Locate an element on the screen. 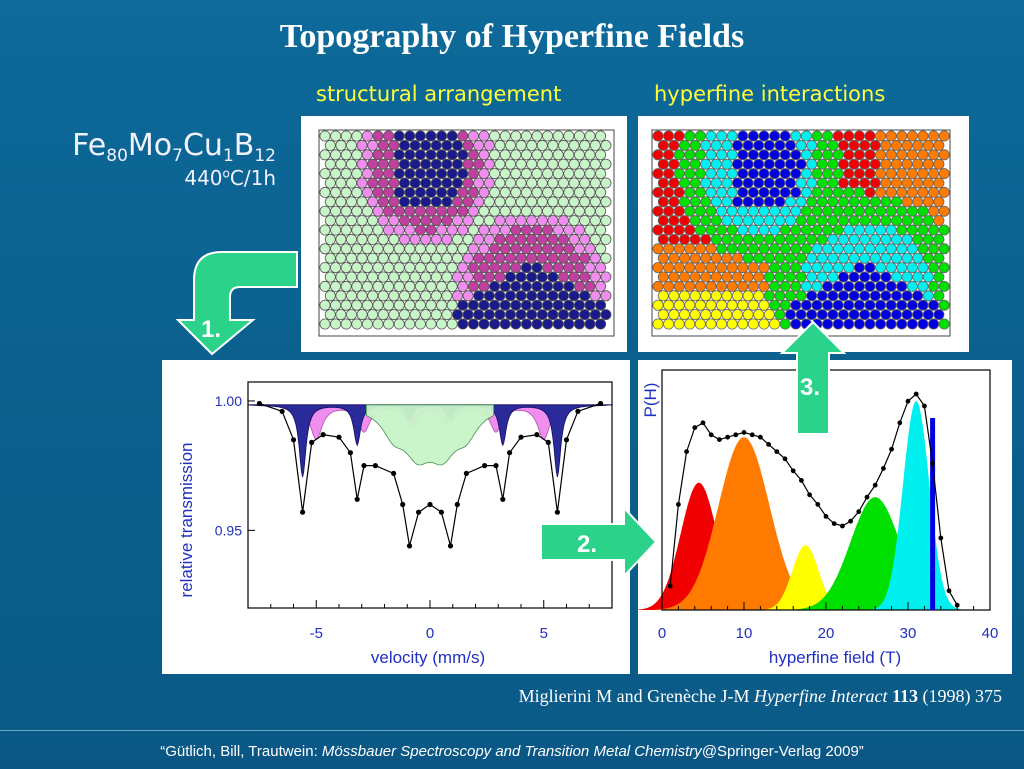  step-3-label: 3. is located at coordinates (810, 387).